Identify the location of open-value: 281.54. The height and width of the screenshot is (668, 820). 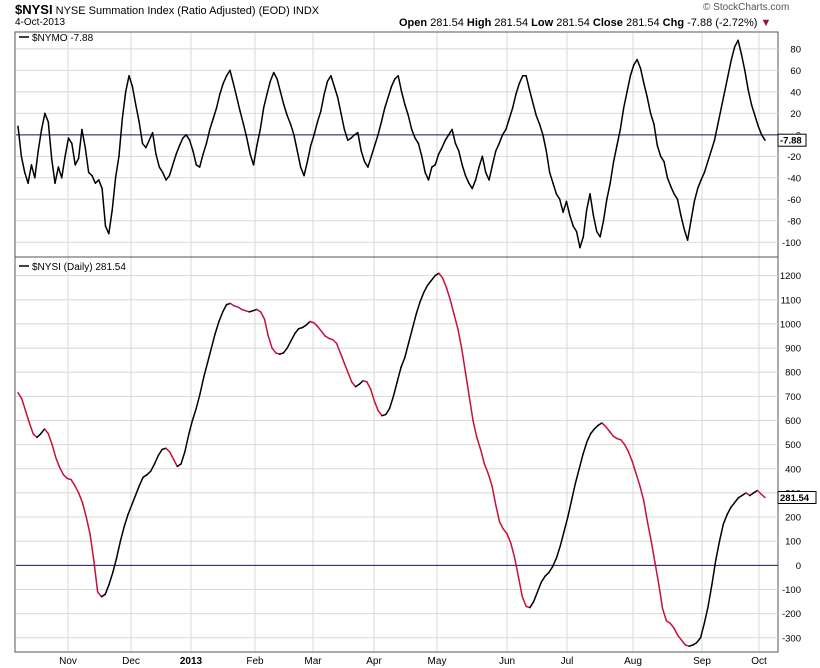
(447, 23).